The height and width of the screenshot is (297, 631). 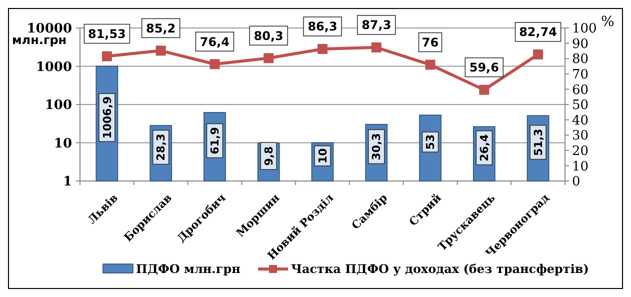 I want to click on data-label: 76, so click(x=430, y=42).